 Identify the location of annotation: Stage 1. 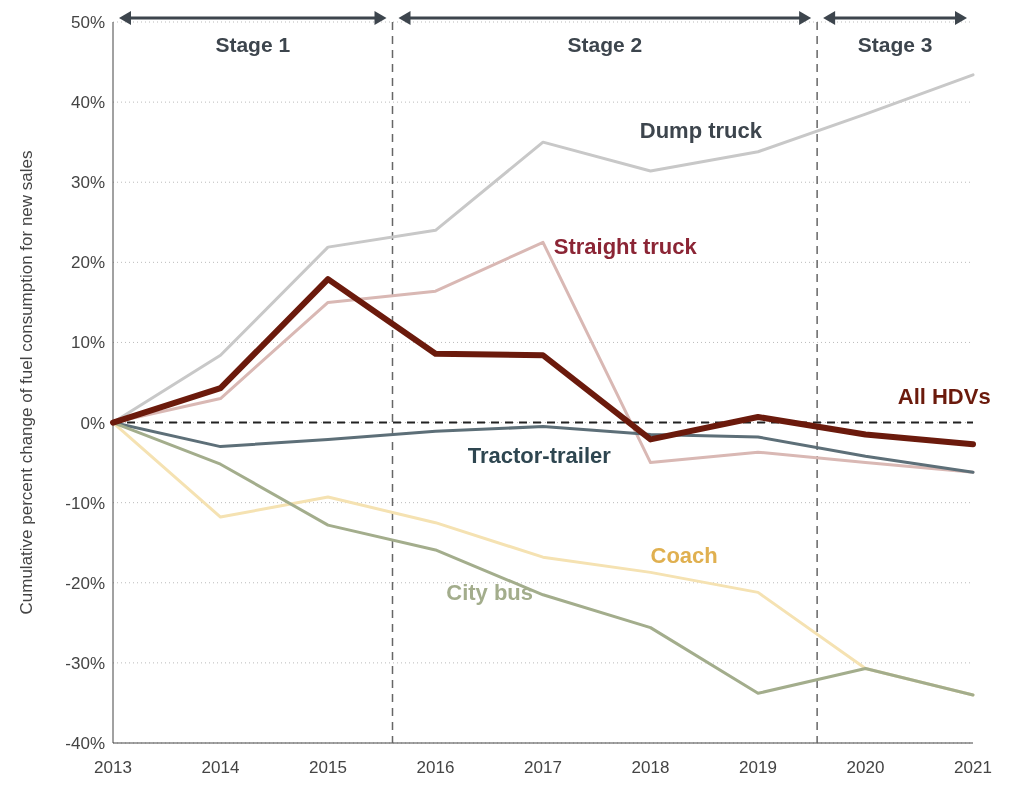
(253, 44).